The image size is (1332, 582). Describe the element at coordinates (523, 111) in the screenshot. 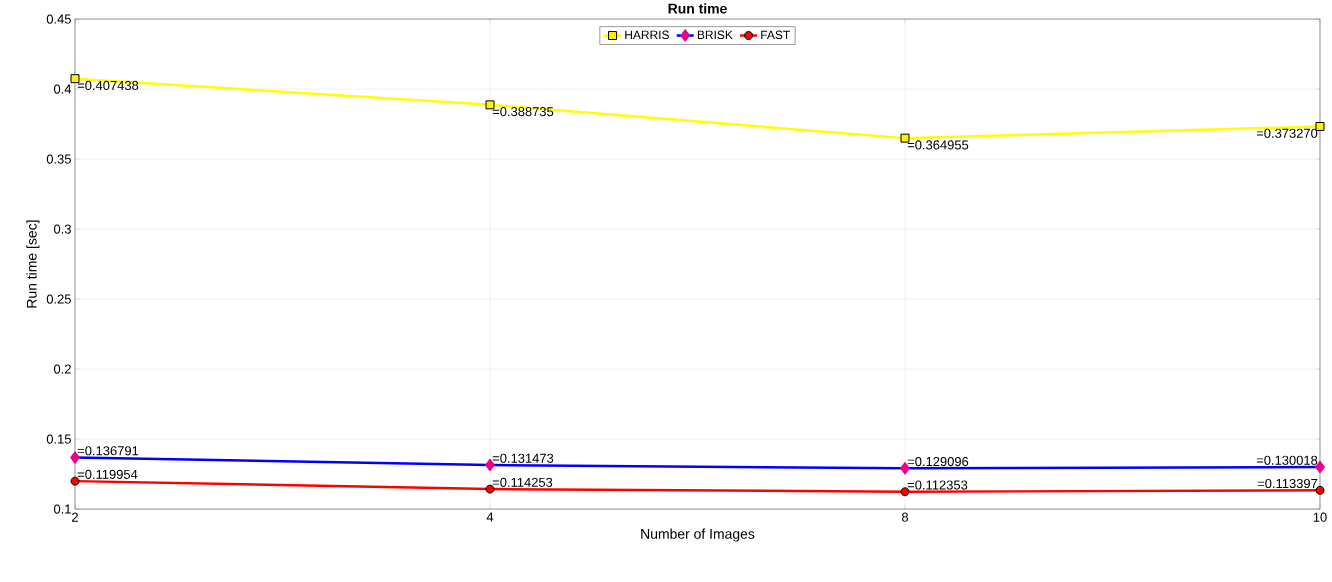

I see `data-label: =0.388735` at that location.